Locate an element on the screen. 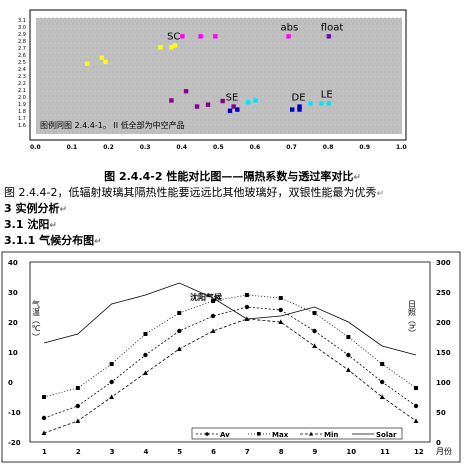 The image size is (465, 466). scatter-y-tick: 2.9 is located at coordinates (22, 35).